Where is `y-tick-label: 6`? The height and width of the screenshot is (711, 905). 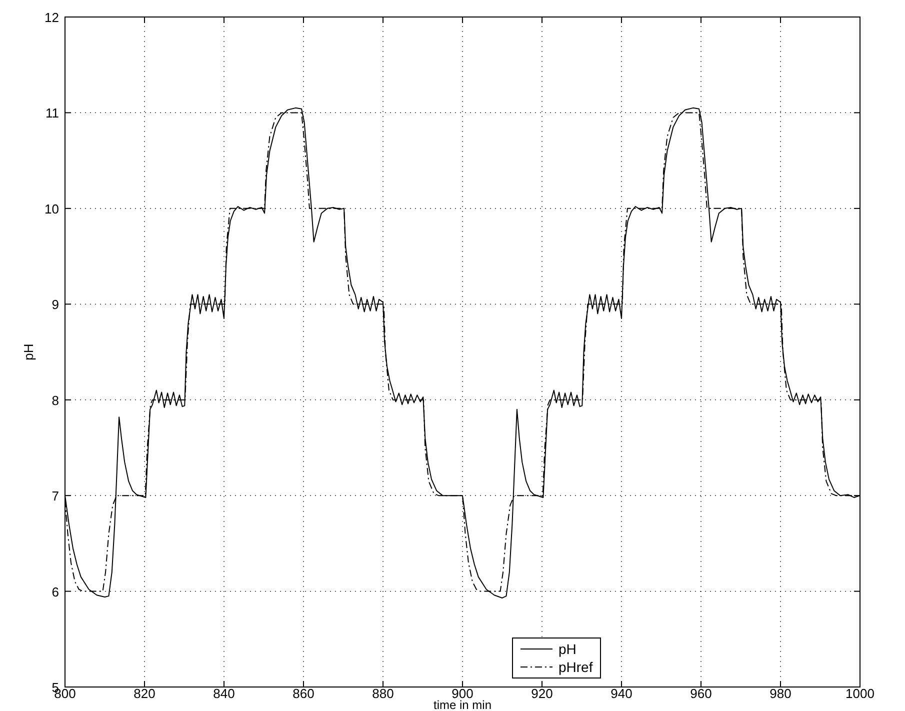
y-tick-label: 6 is located at coordinates (55, 592).